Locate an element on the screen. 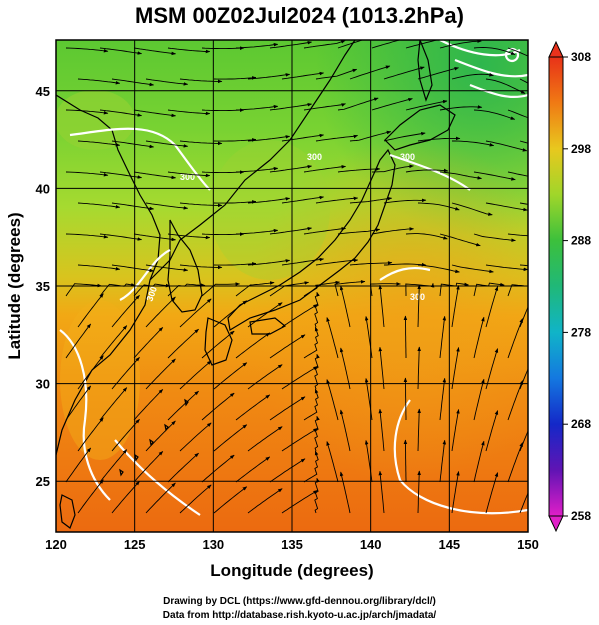 The height and width of the screenshot is (625, 599). y-tick-labels: 25 30 35 40 45 is located at coordinates (43, 286).